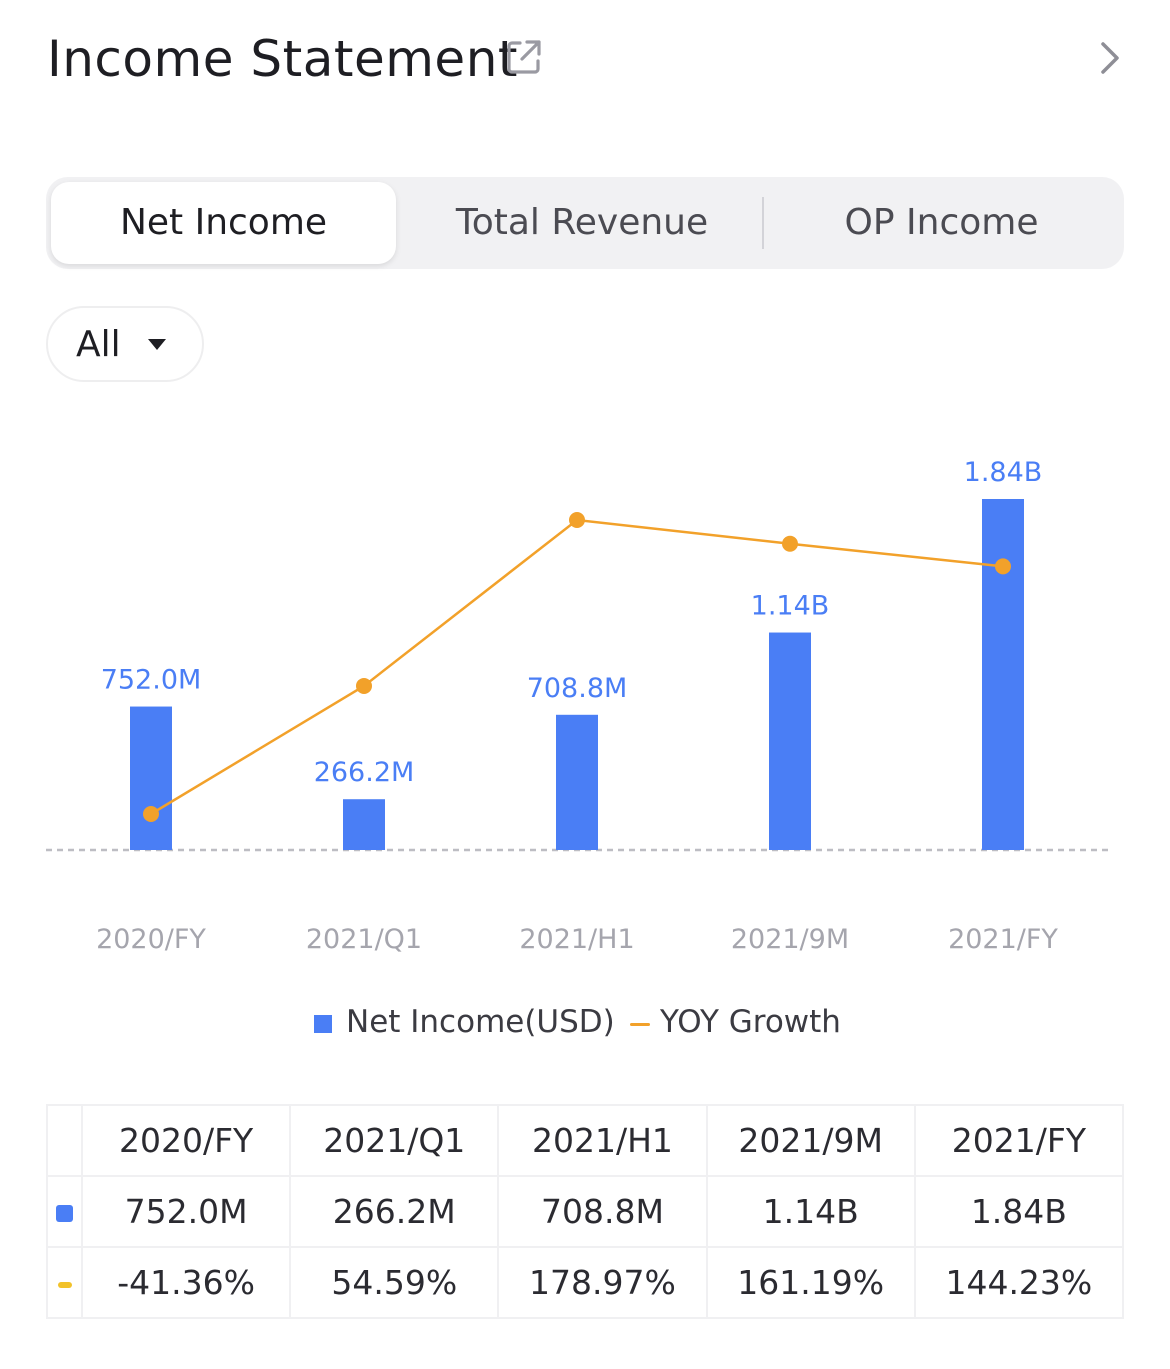 The image size is (1170, 1369). I want to click on period-filter-dropdown: All, so click(125, 344).